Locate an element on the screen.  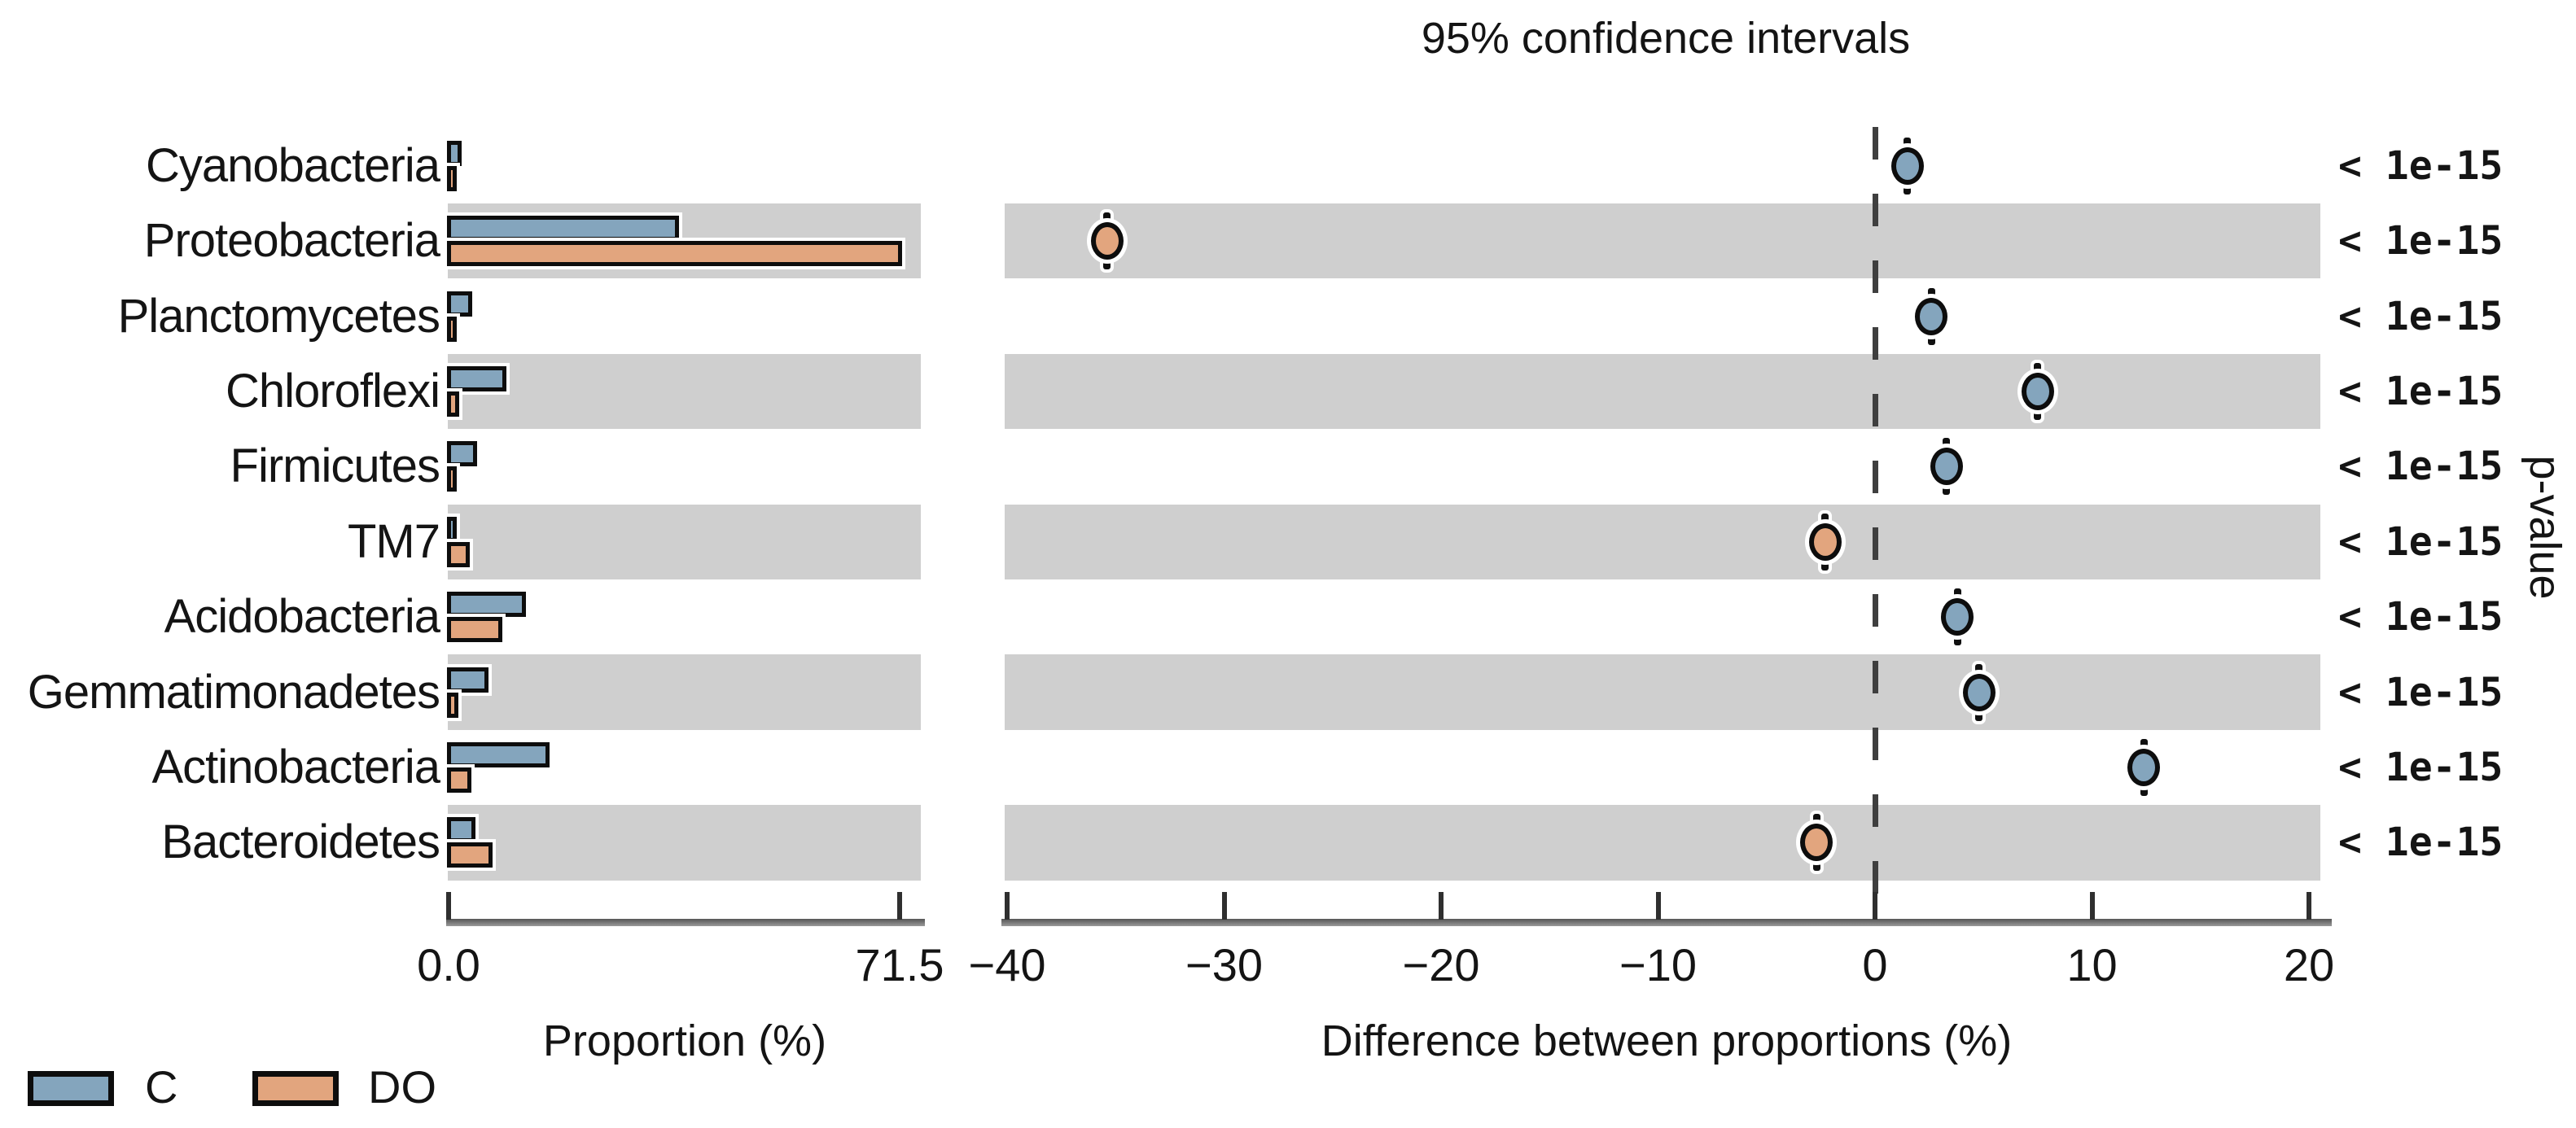
difference-axis-tick-label: −40 is located at coordinates (1007, 964).